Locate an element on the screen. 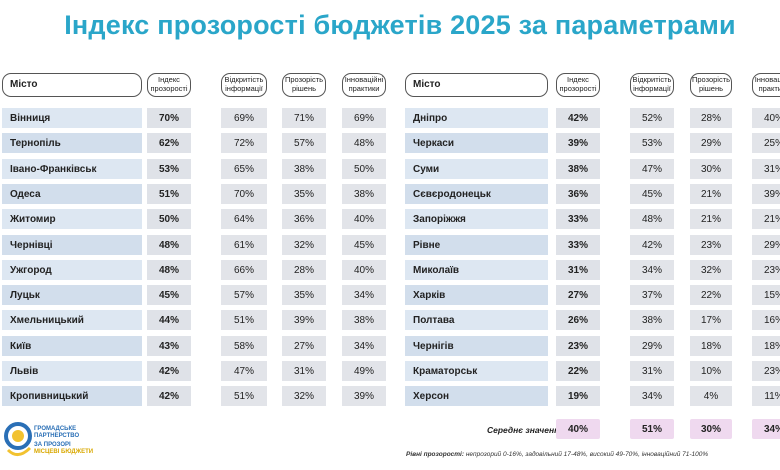 The image size is (780, 470). logo-line-2: ПАРТНЕРСТВО is located at coordinates (57, 436).